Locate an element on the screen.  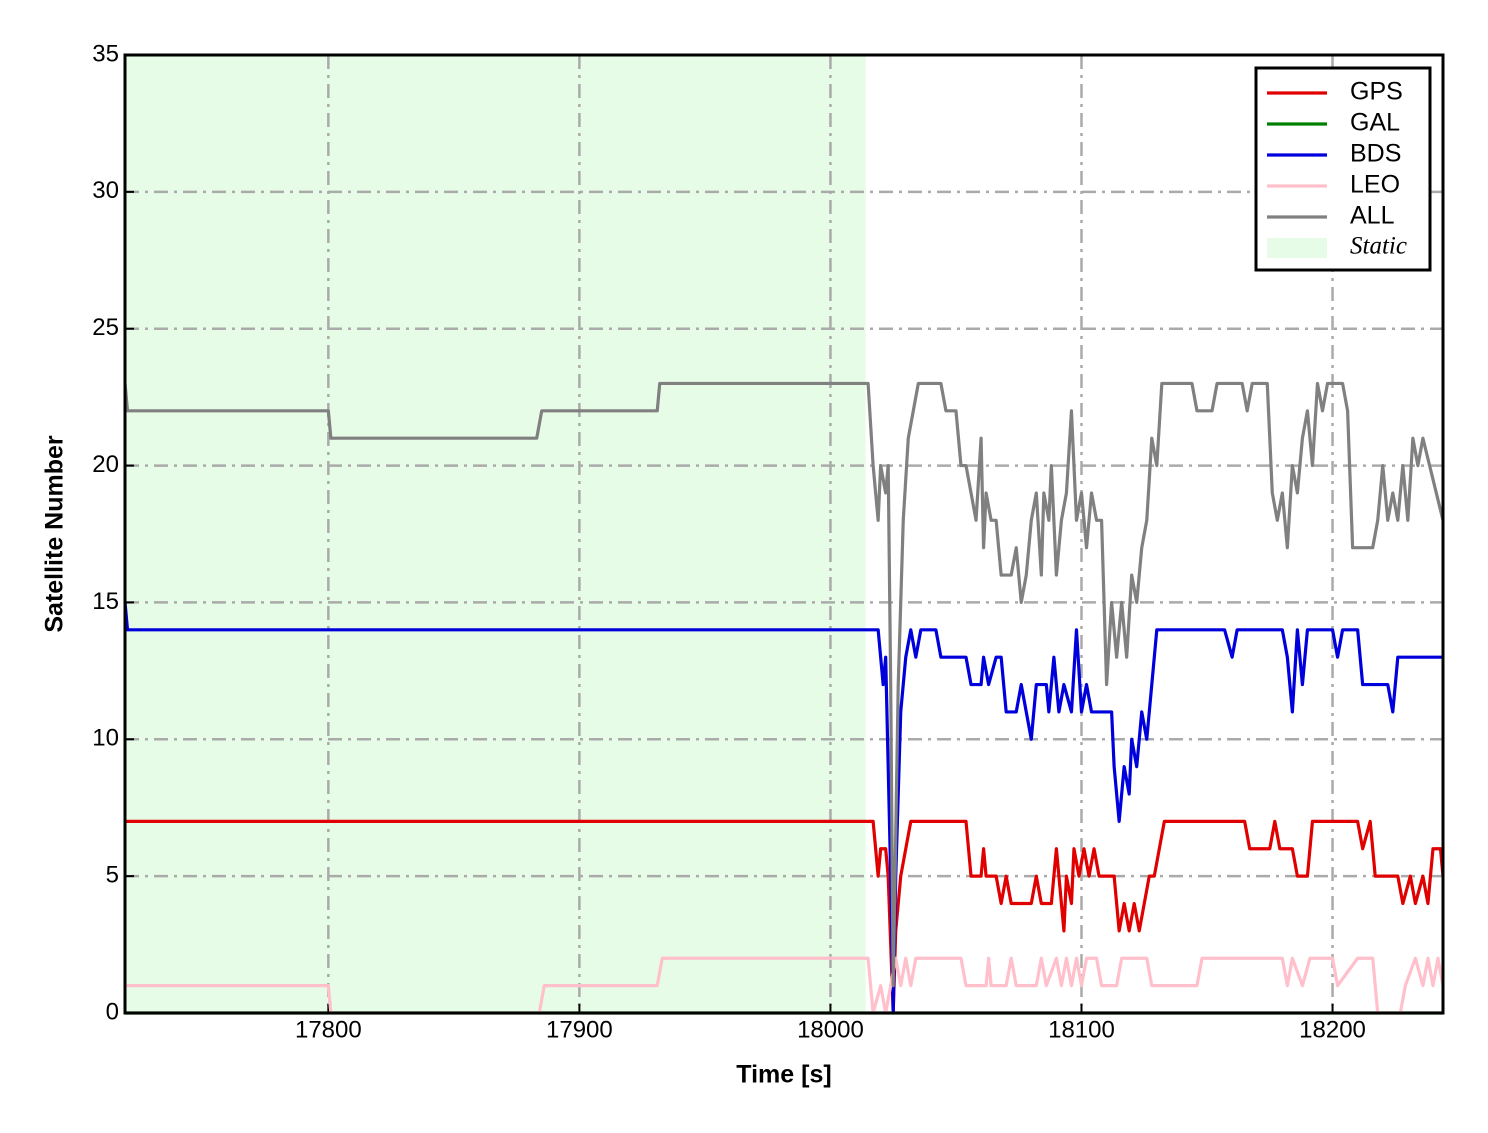
y-tick-label: 35 is located at coordinates (105, 53).